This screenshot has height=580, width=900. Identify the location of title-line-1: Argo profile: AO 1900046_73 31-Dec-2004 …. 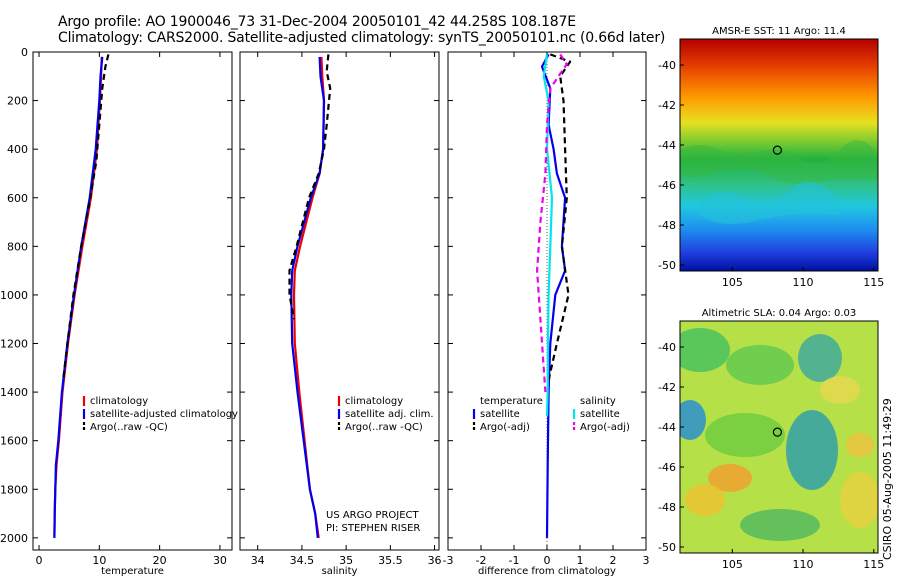
(317, 22).